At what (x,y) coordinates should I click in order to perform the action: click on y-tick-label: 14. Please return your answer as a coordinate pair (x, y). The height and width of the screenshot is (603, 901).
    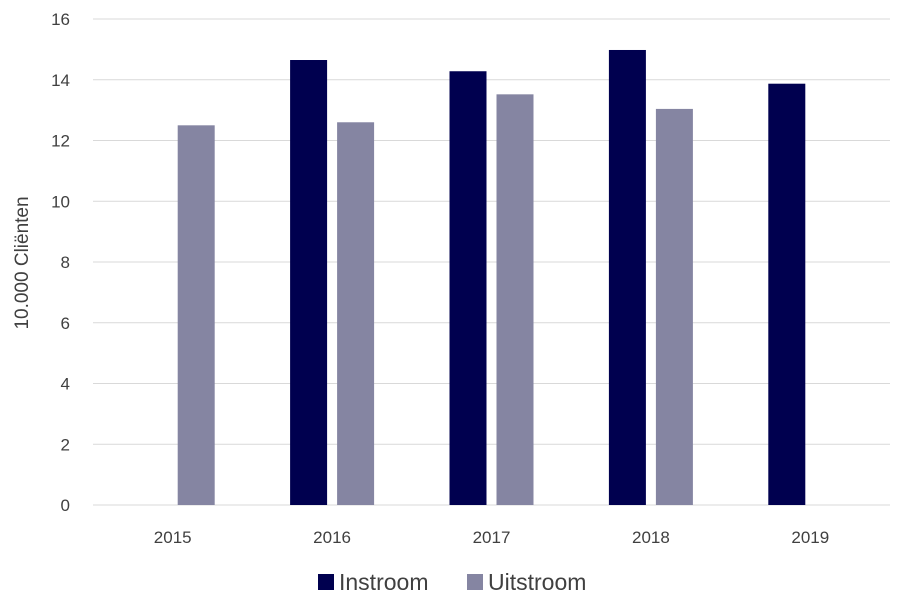
    Looking at the image, I should click on (60, 80).